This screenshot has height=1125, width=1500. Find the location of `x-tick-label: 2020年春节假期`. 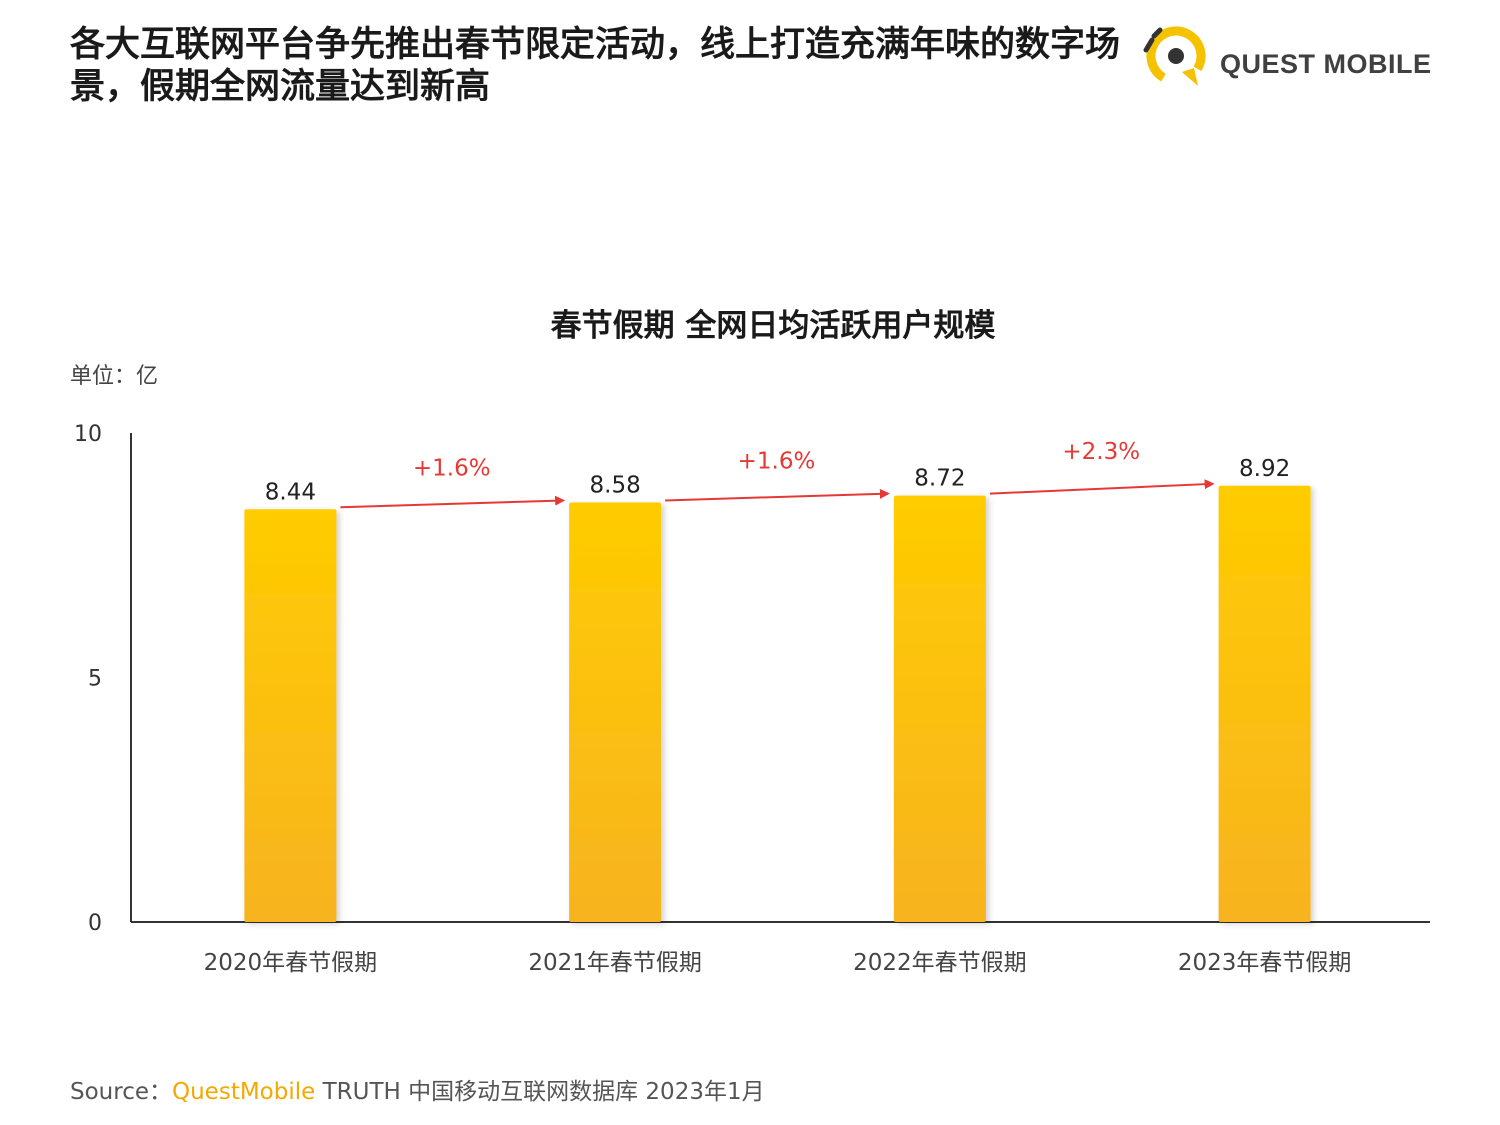

x-tick-label: 2020年春节假期 is located at coordinates (291, 963).